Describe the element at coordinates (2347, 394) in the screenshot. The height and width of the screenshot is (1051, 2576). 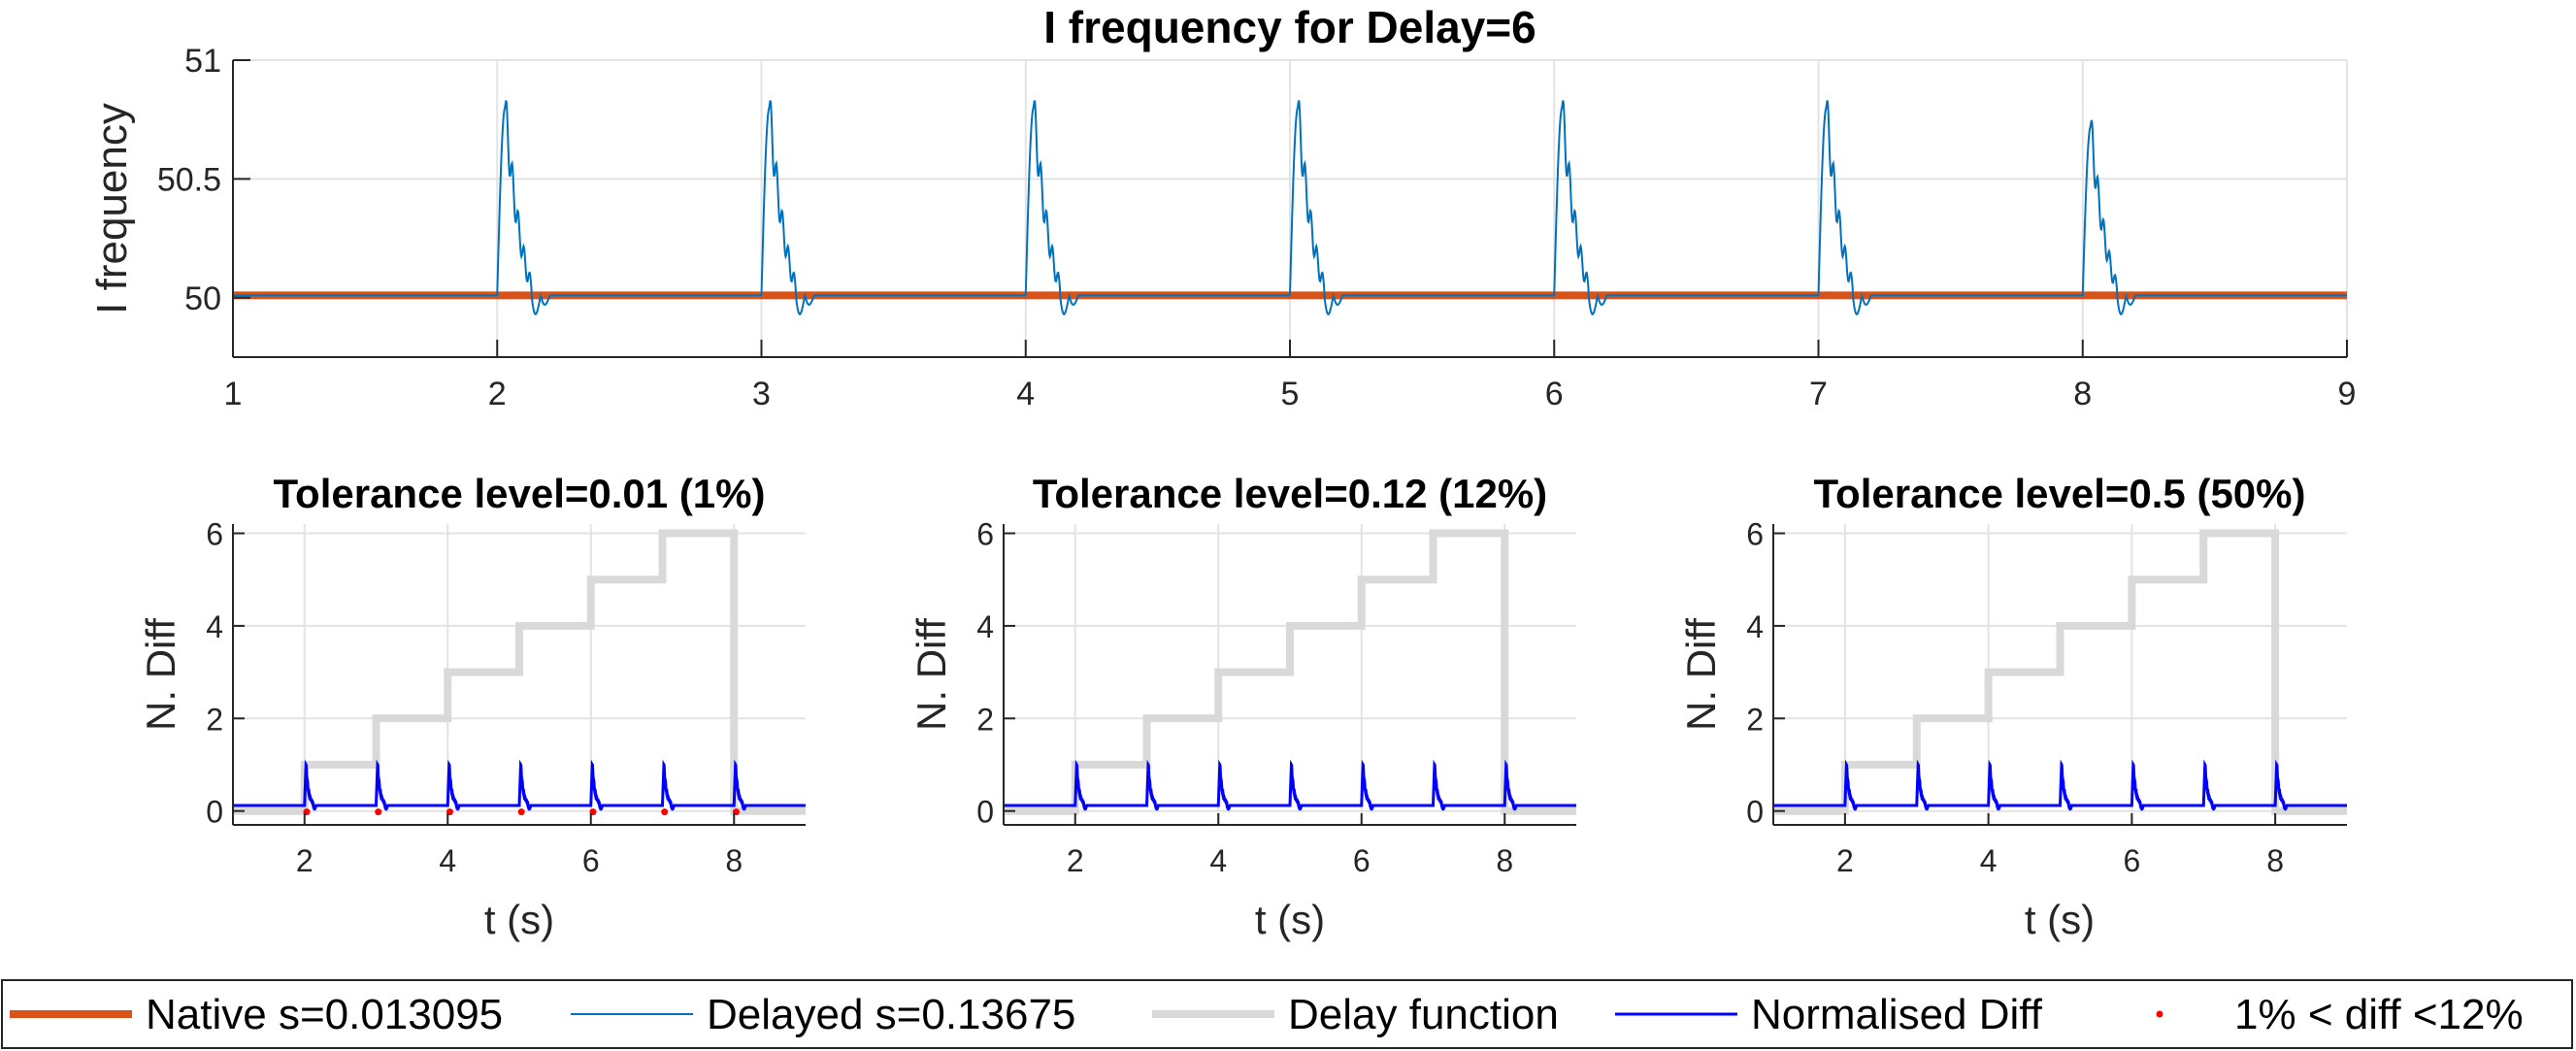
I see `x-tick-label: 9` at that location.